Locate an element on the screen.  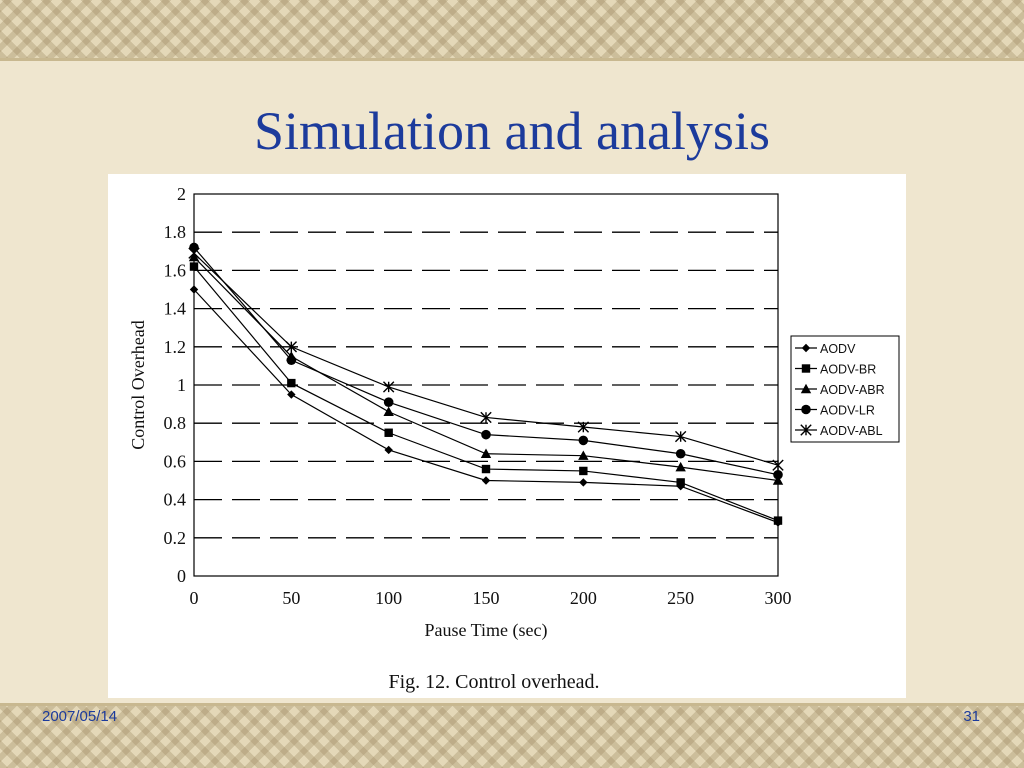
figure-caption: Fig. 12. Control overhead. is located at coordinates (493, 682).